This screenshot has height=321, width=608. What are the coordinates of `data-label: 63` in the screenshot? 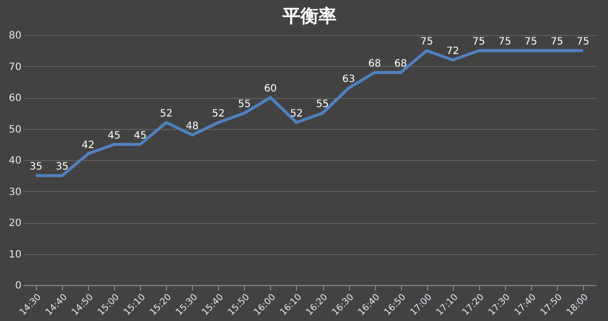 It's located at (348, 80).